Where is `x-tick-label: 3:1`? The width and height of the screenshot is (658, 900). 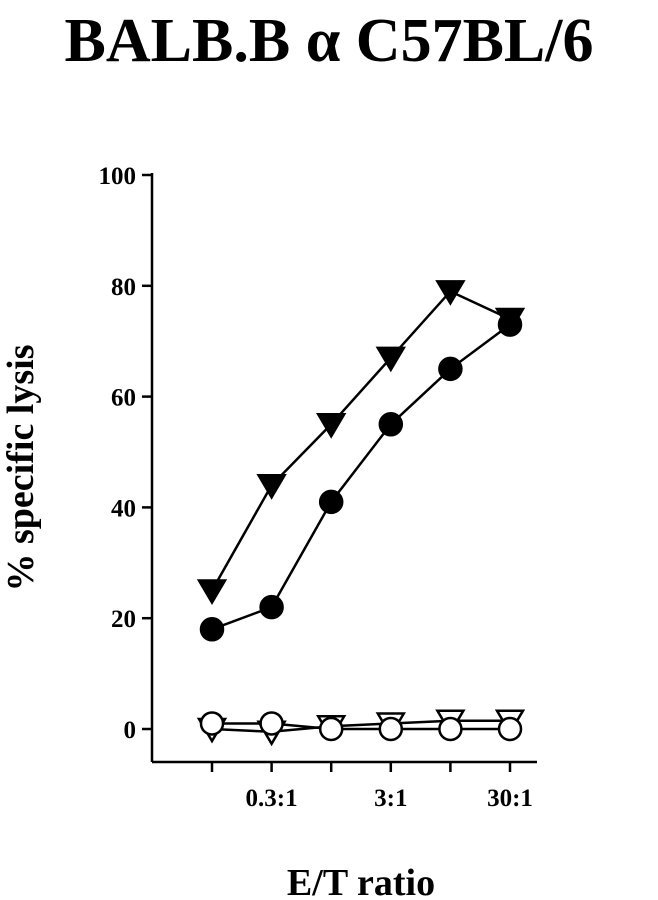
x-tick-label: 3:1 is located at coordinates (390, 798).